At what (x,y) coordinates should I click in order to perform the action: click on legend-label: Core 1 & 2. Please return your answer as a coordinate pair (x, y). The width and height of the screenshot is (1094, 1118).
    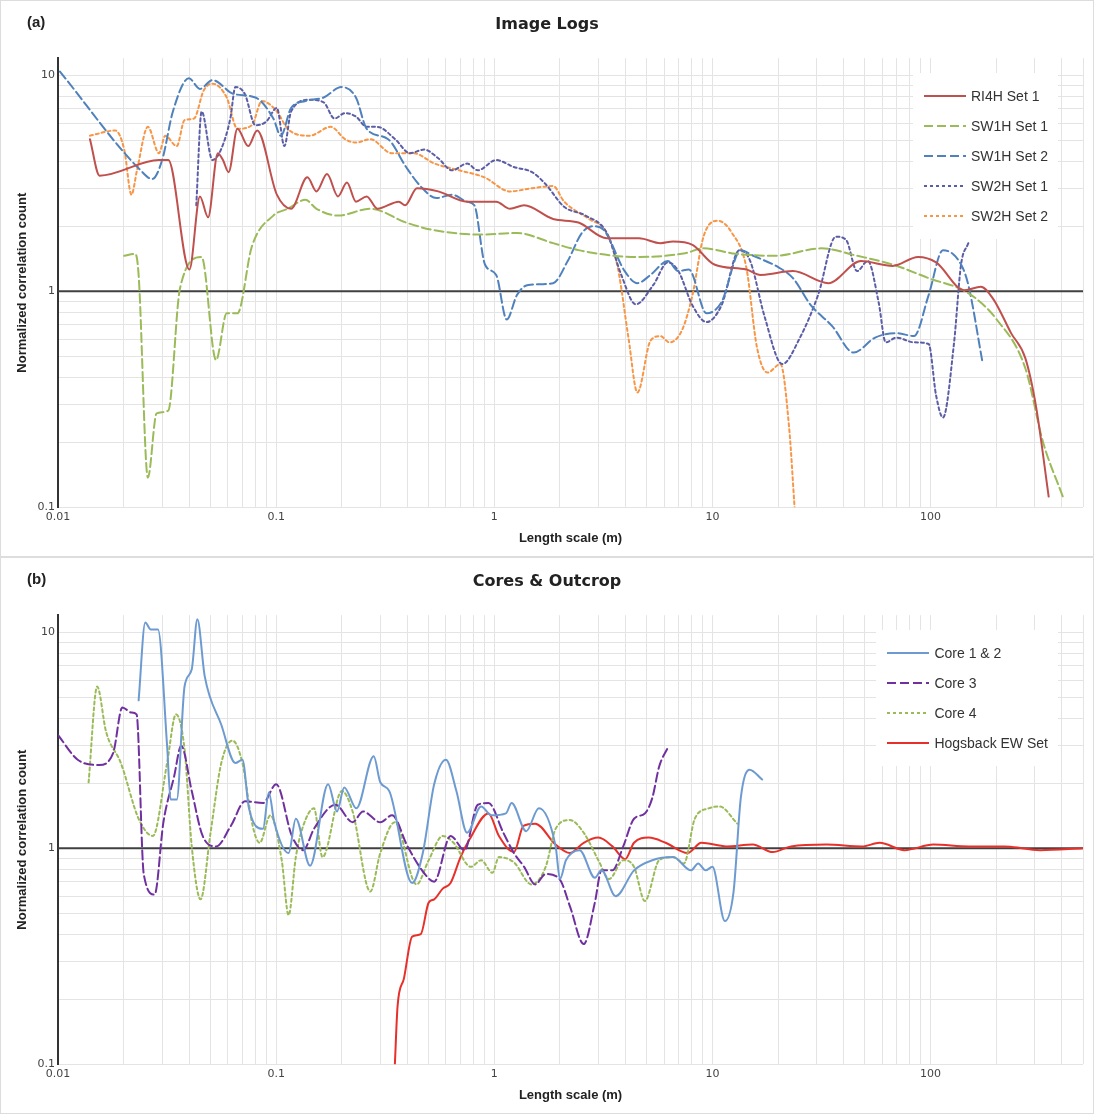
    Looking at the image, I should click on (968, 653).